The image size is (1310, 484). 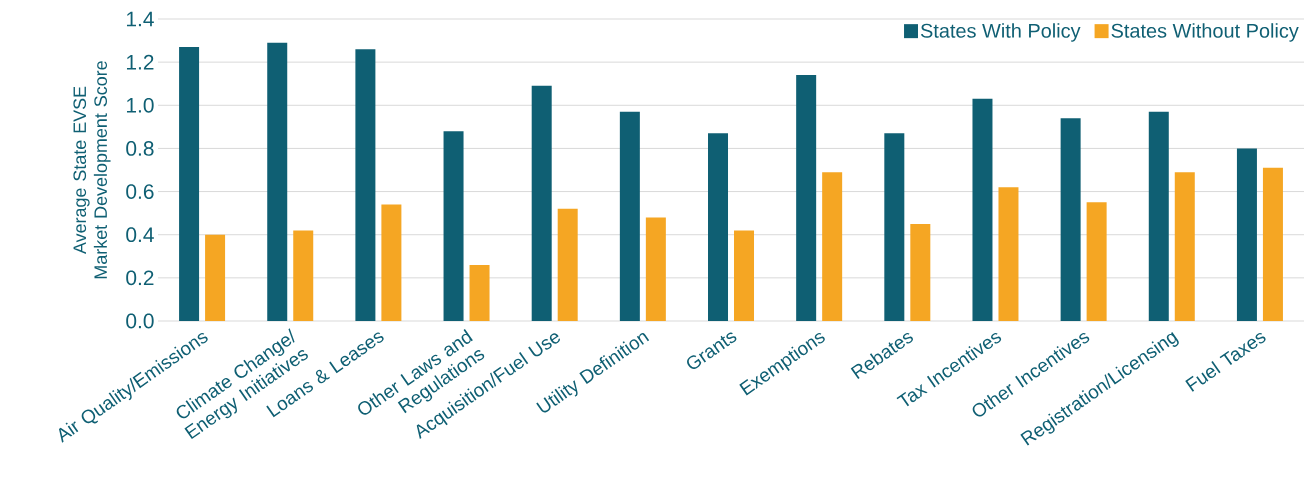 What do you see at coordinates (92, 170) in the screenshot?
I see `y-axis-title: Average State EVSE Market Development Score` at bounding box center [92, 170].